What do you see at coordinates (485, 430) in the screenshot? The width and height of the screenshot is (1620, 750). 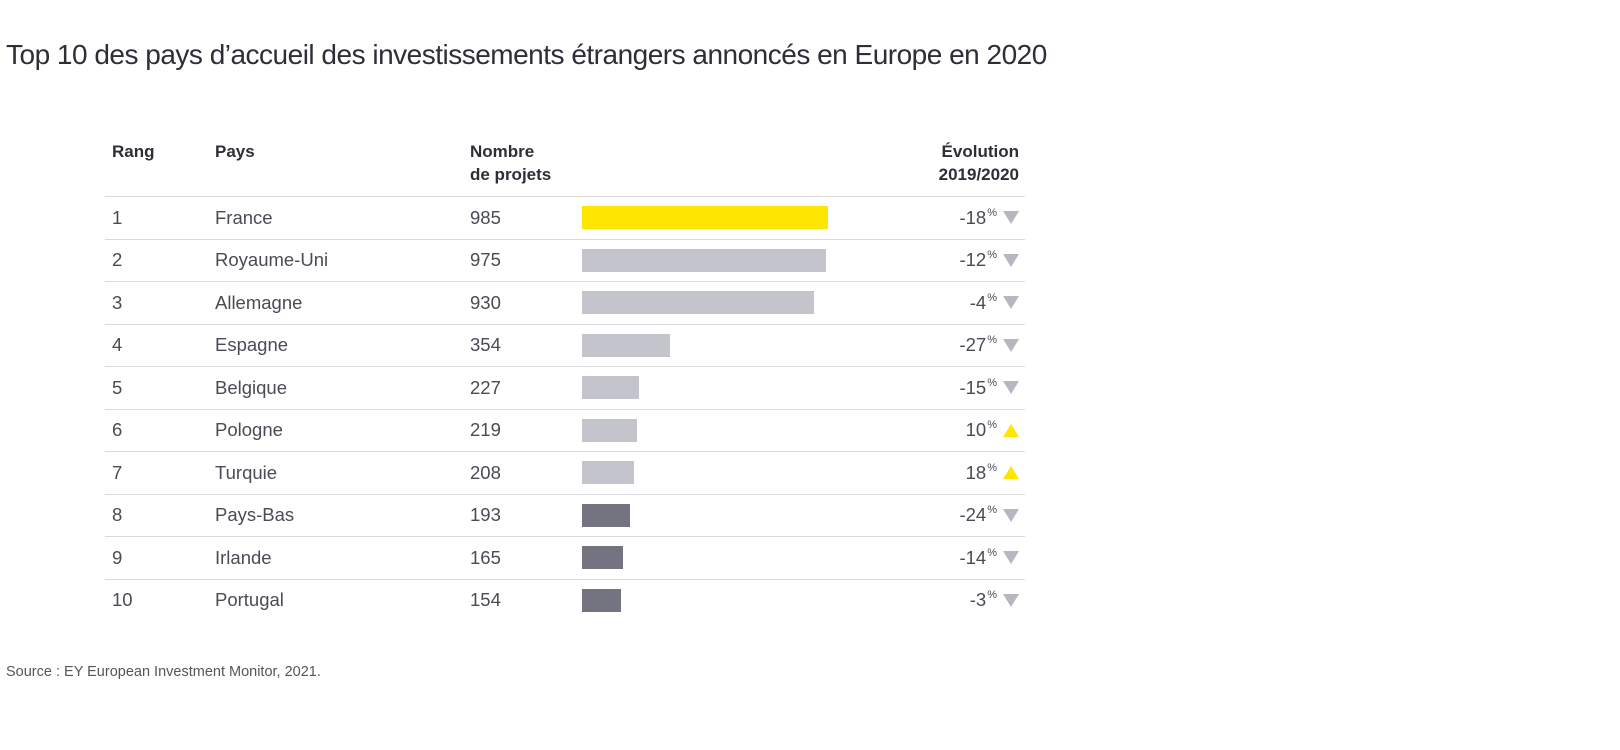 I see `projects-count: 219` at bounding box center [485, 430].